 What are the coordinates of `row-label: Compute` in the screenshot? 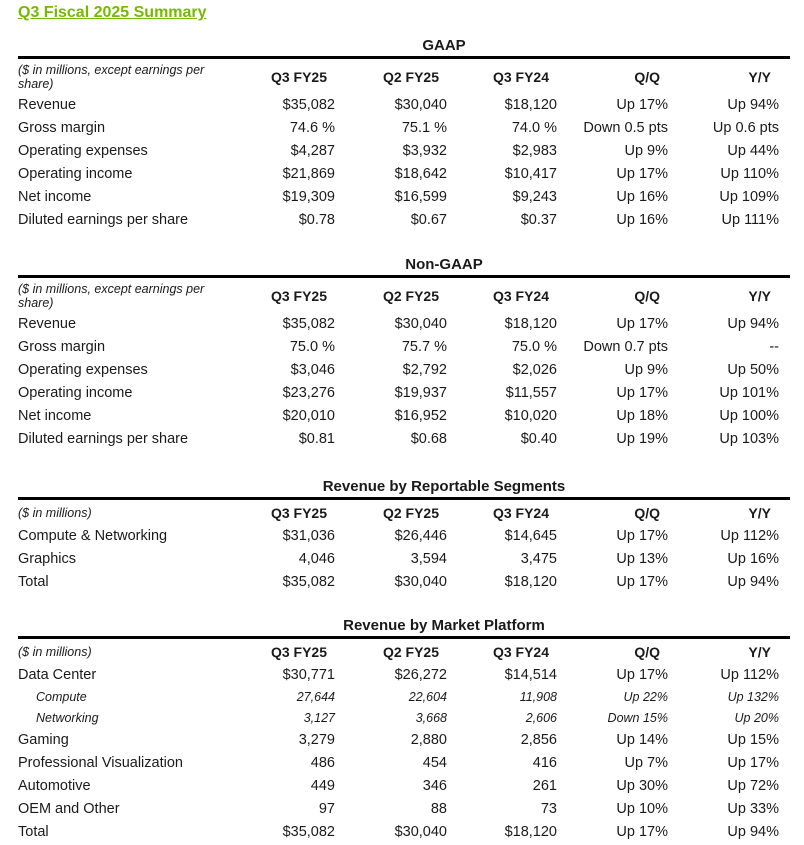 It's located at (61, 696).